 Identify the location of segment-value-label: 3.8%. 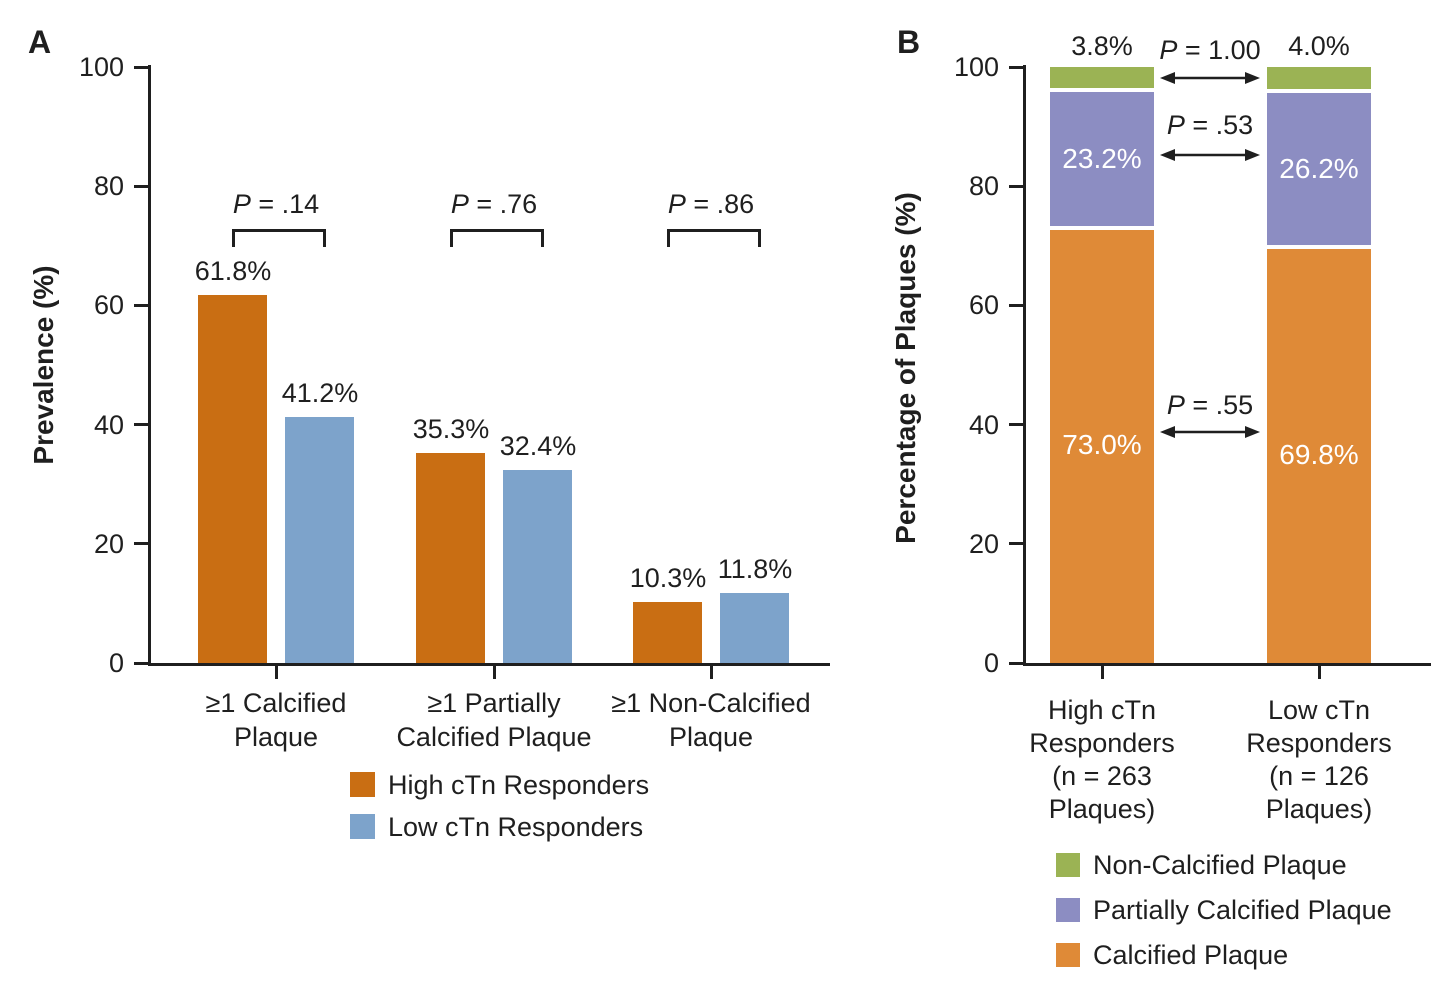
(1102, 46).